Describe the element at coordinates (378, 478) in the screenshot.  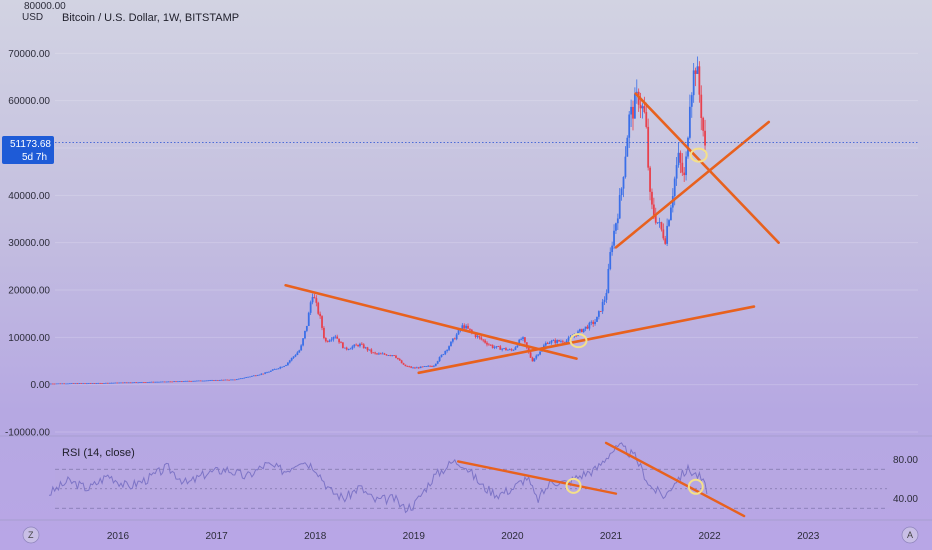
I see `rsi-series-line` at that location.